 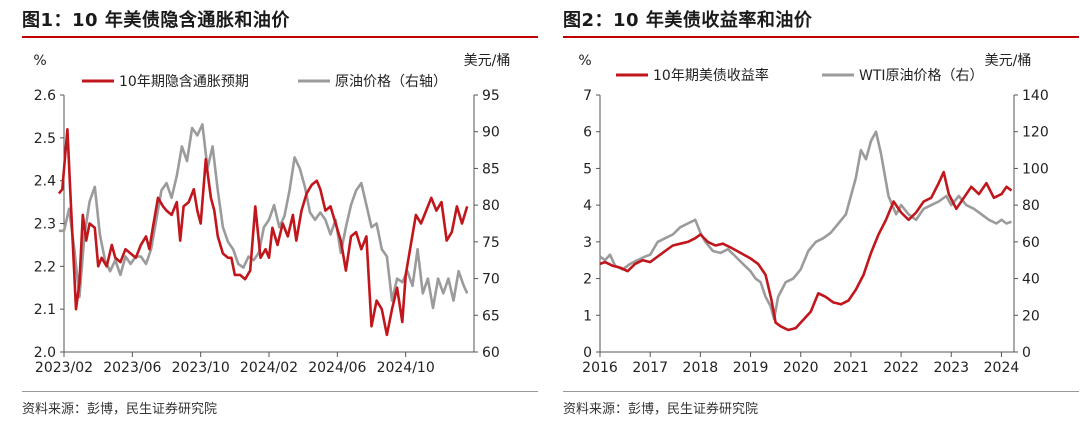 What do you see at coordinates (406, 368) in the screenshot?
I see `x-tick-label: 2024/10` at bounding box center [406, 368].